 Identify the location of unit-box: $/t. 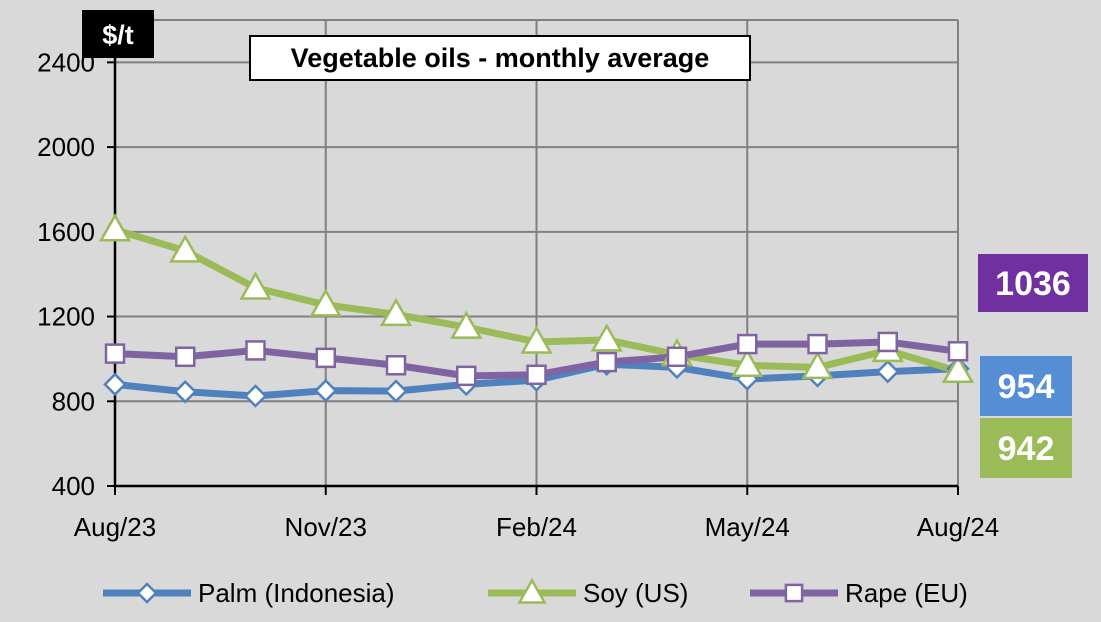
(118, 34).